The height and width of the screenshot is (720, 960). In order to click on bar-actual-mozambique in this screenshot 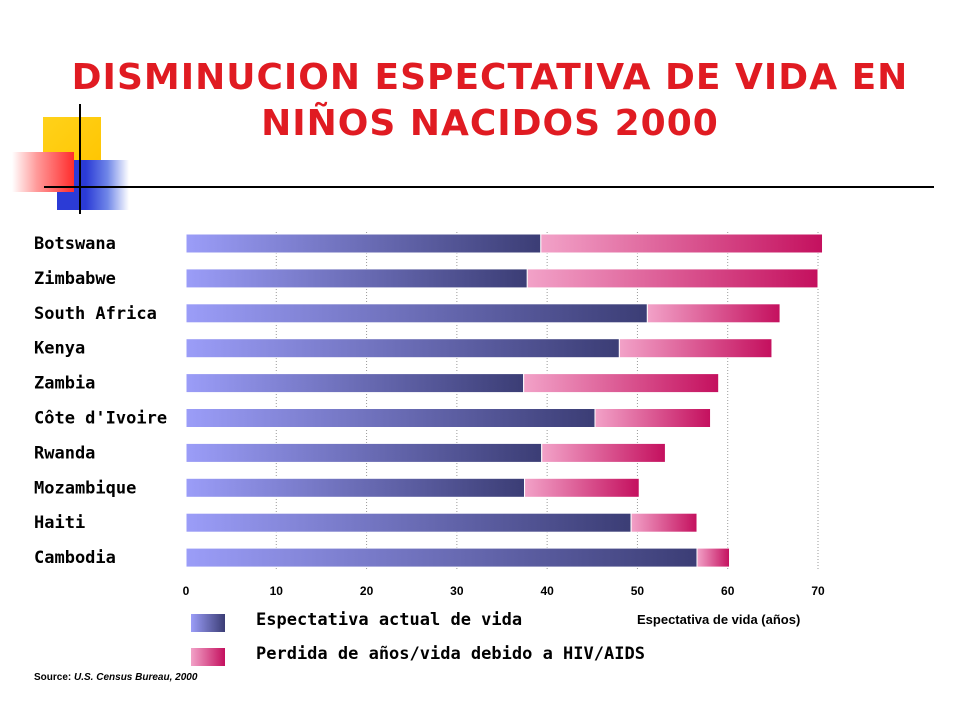, I will do `click(355, 487)`.